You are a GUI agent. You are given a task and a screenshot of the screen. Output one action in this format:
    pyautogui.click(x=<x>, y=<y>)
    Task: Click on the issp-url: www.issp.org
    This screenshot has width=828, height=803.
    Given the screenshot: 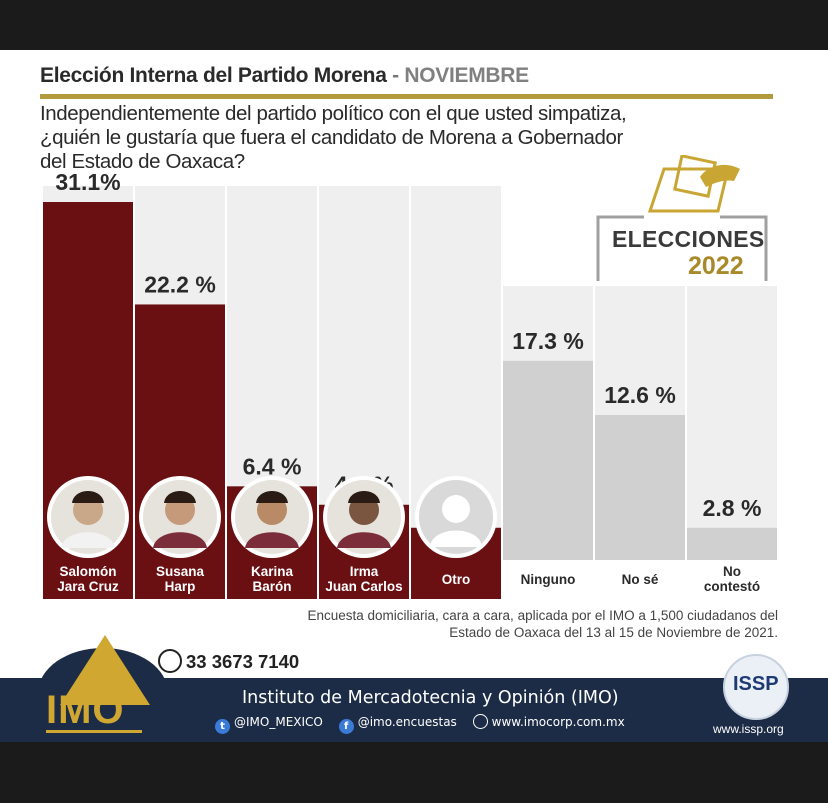 What is the action you would take?
    pyautogui.click(x=748, y=729)
    